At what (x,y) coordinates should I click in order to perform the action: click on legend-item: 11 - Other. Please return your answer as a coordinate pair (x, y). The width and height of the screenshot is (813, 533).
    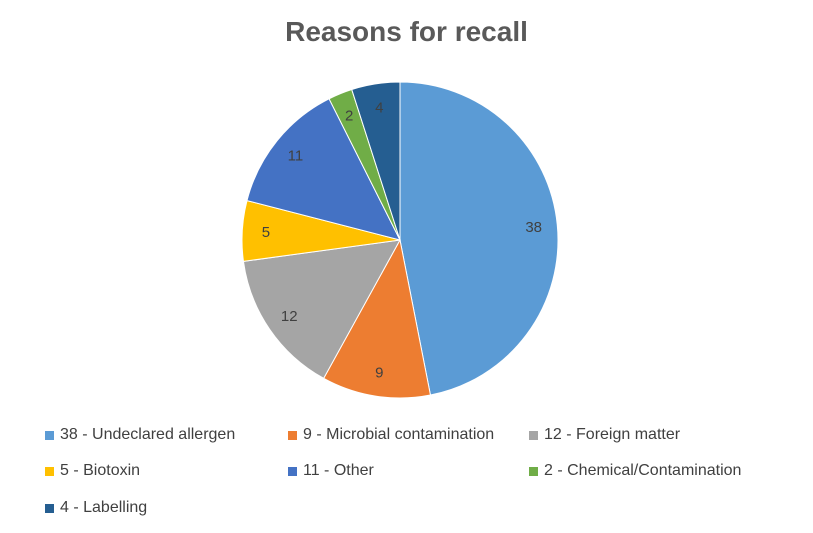
    Looking at the image, I should click on (331, 471).